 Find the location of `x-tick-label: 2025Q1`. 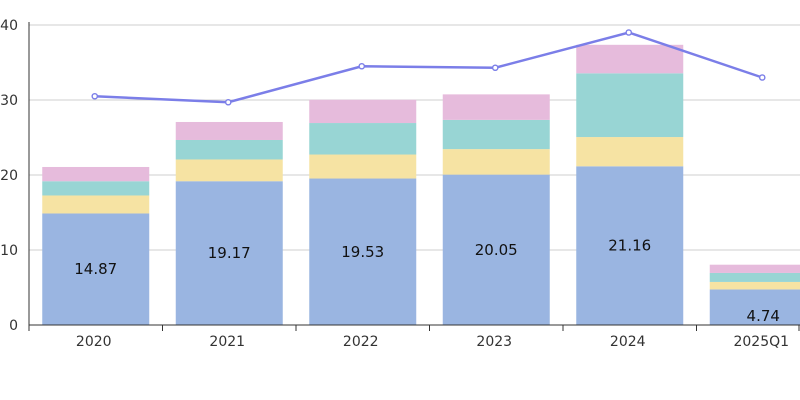

x-tick-label: 2025Q1 is located at coordinates (761, 342).